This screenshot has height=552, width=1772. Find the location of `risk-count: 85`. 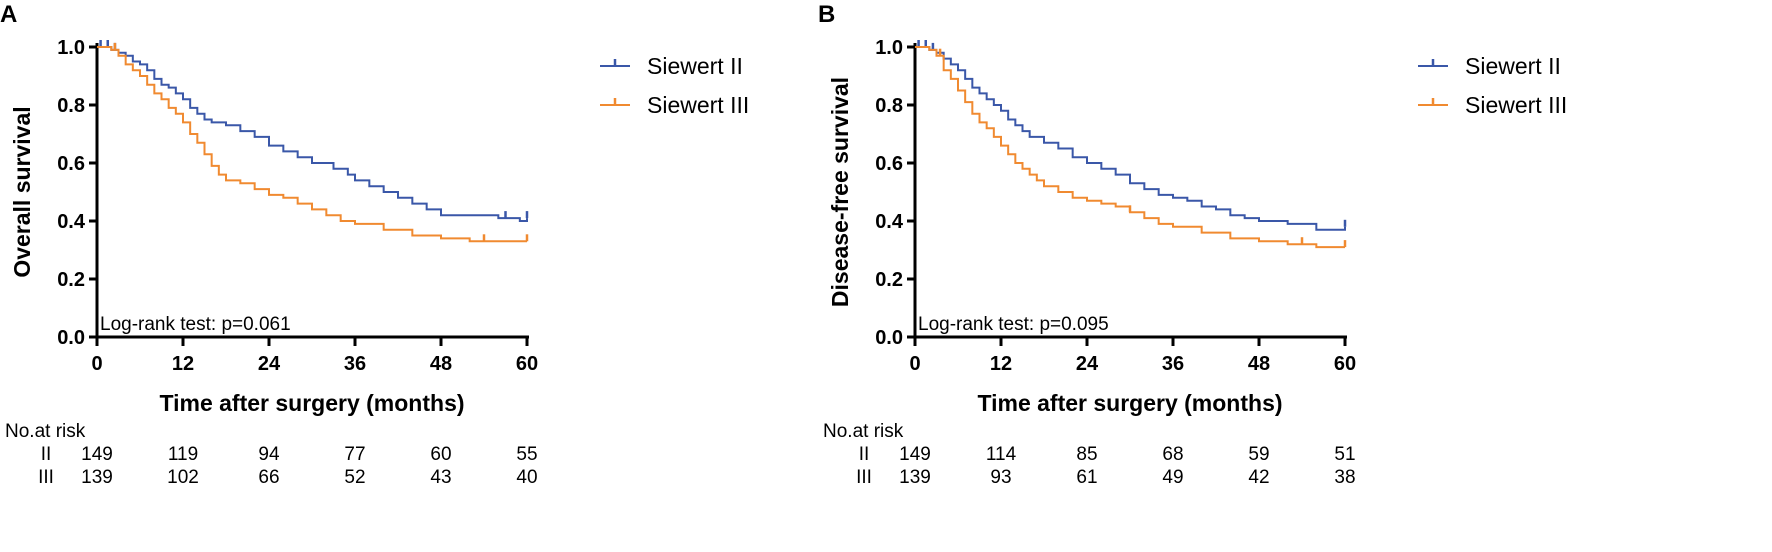

risk-count: 85 is located at coordinates (1086, 454).